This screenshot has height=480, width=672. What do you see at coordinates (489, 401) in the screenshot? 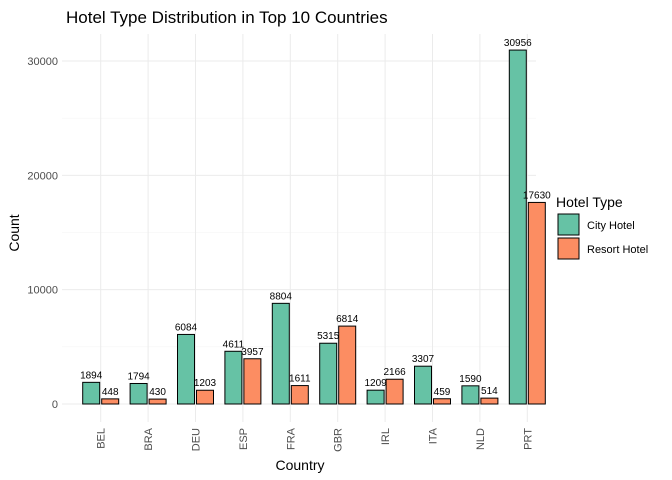
I see `bar-nld-resort-hotel` at bounding box center [489, 401].